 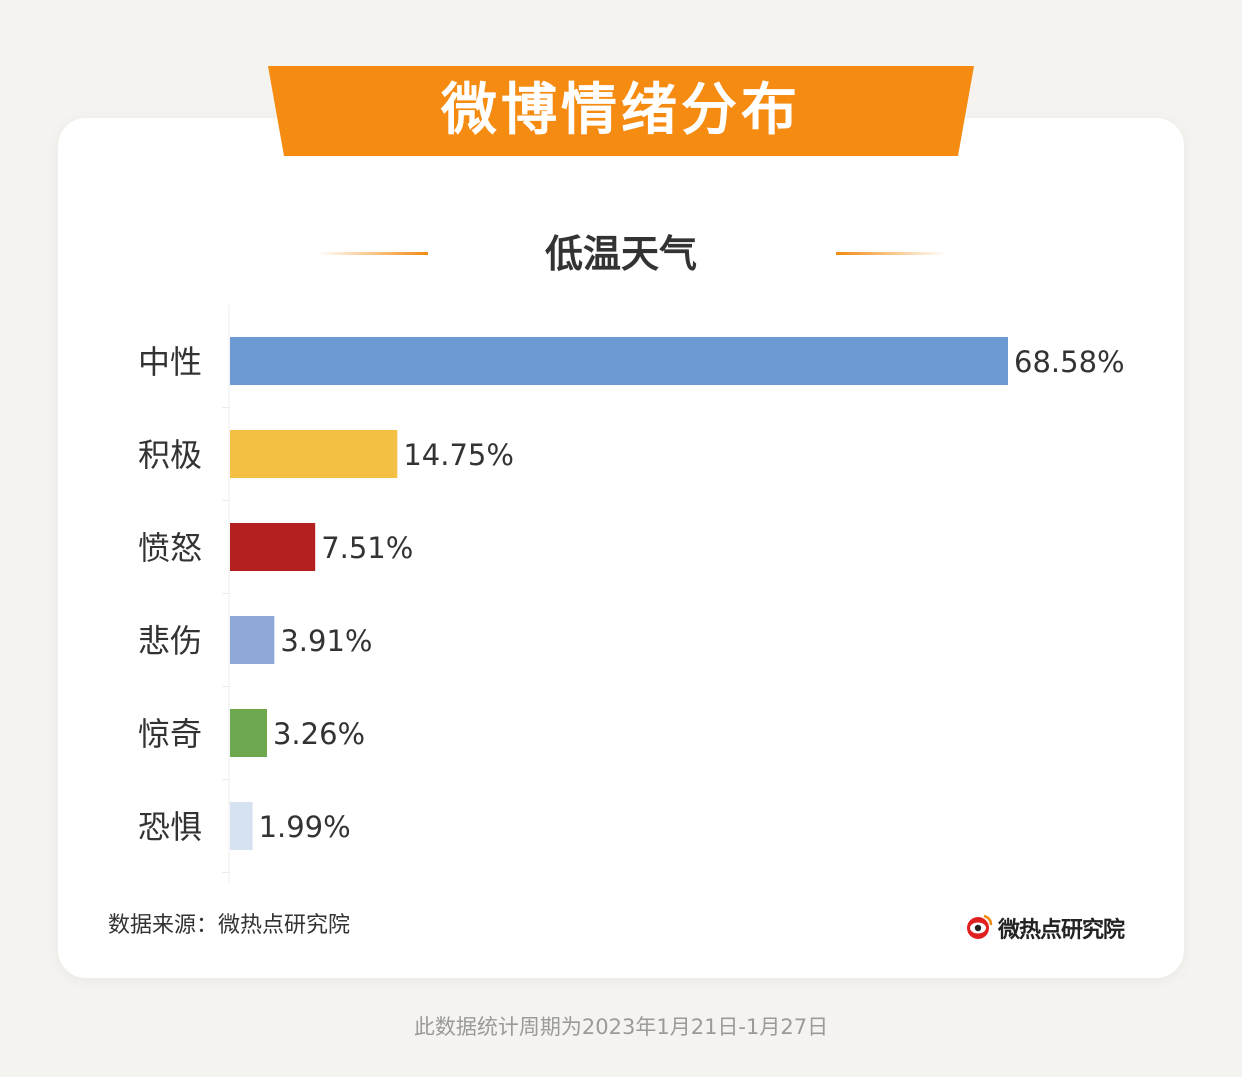 I want to click on logo: 微热点研究院, so click(x=1044, y=928).